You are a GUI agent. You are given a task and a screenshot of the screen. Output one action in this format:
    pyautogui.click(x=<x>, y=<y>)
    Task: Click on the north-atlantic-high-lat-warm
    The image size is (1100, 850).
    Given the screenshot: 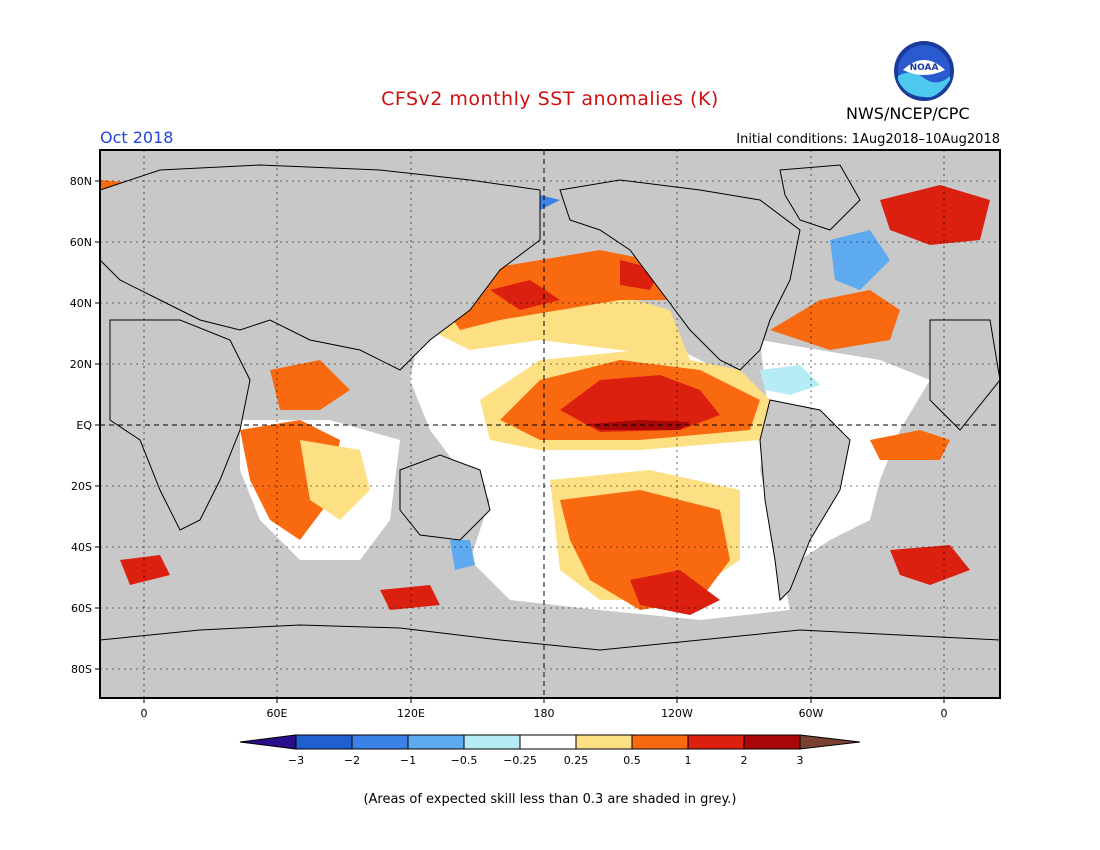 What is the action you would take?
    pyautogui.click(x=935, y=215)
    